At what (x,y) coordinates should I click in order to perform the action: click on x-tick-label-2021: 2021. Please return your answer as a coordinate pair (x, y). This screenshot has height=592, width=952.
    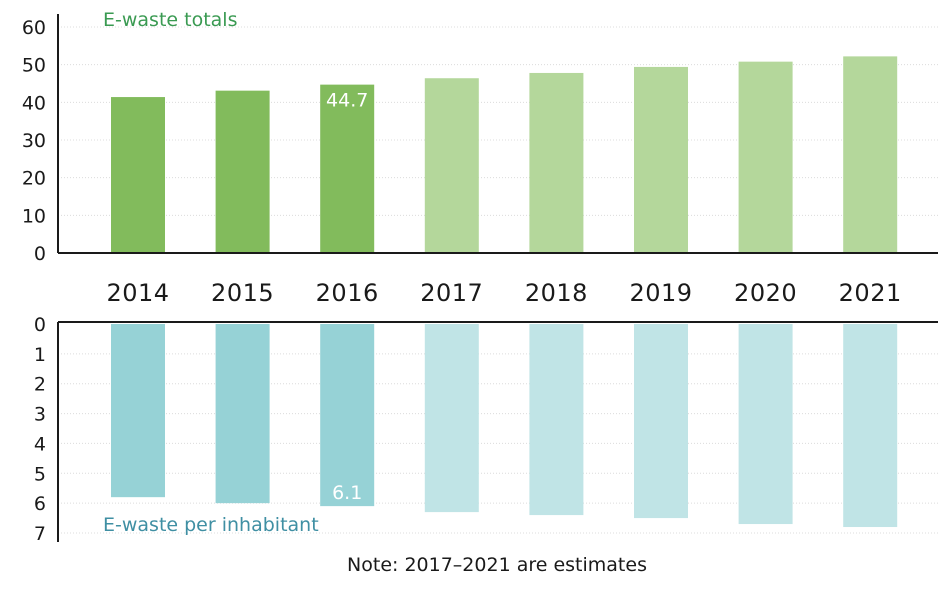
    Looking at the image, I should click on (870, 293).